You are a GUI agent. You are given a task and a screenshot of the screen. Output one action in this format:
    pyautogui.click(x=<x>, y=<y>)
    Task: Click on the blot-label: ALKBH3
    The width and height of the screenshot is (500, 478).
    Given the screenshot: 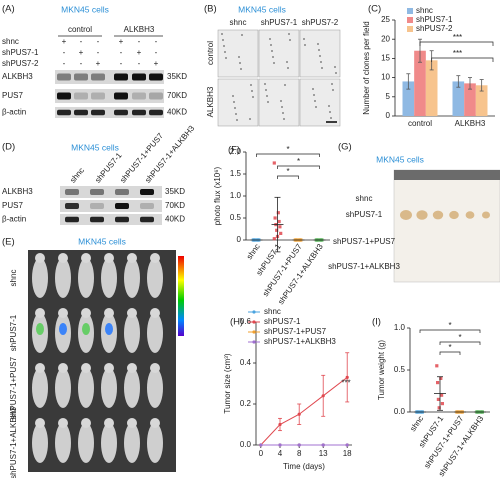 What is the action you would take?
    pyautogui.click(x=17, y=76)
    